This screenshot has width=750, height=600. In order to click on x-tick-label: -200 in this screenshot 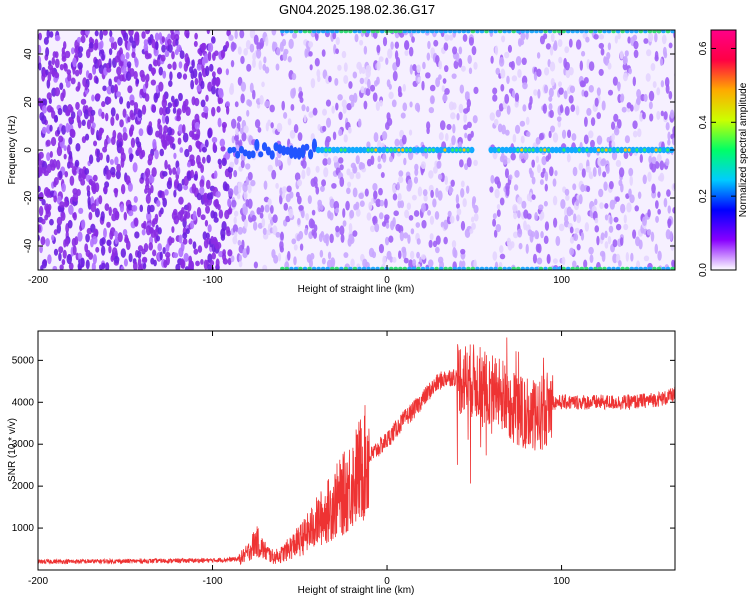, I will do `click(38, 280)`.